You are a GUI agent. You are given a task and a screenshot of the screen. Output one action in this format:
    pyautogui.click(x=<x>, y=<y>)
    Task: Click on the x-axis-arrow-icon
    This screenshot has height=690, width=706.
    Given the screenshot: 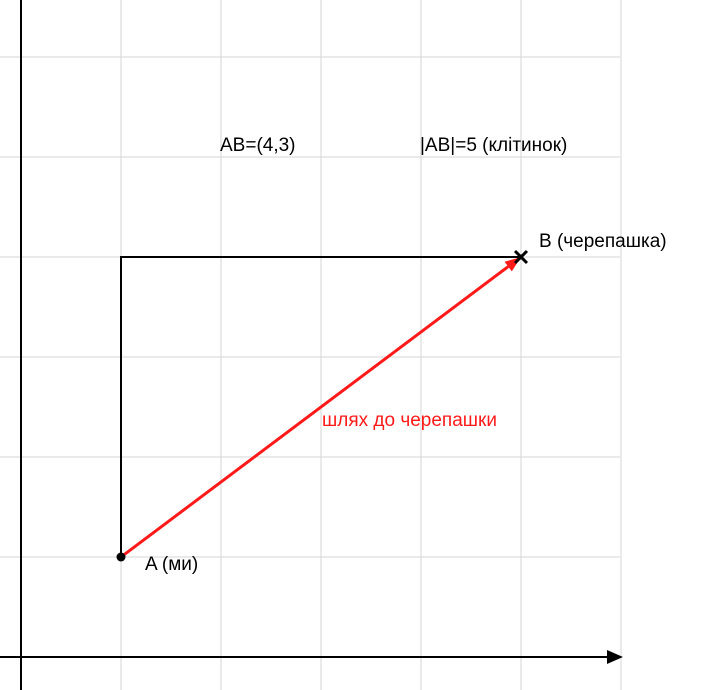 What is the action you would take?
    pyautogui.click(x=615, y=657)
    